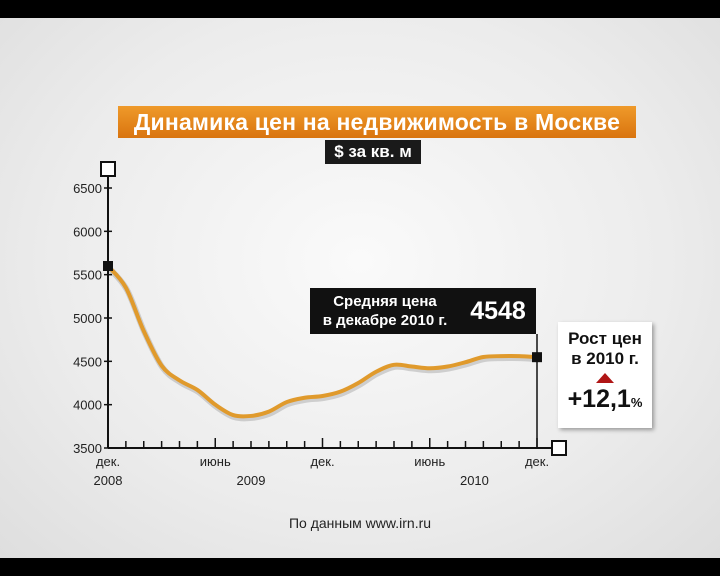  Describe the element at coordinates (87, 448) in the screenshot. I see `y-tick-label: 3500` at that location.